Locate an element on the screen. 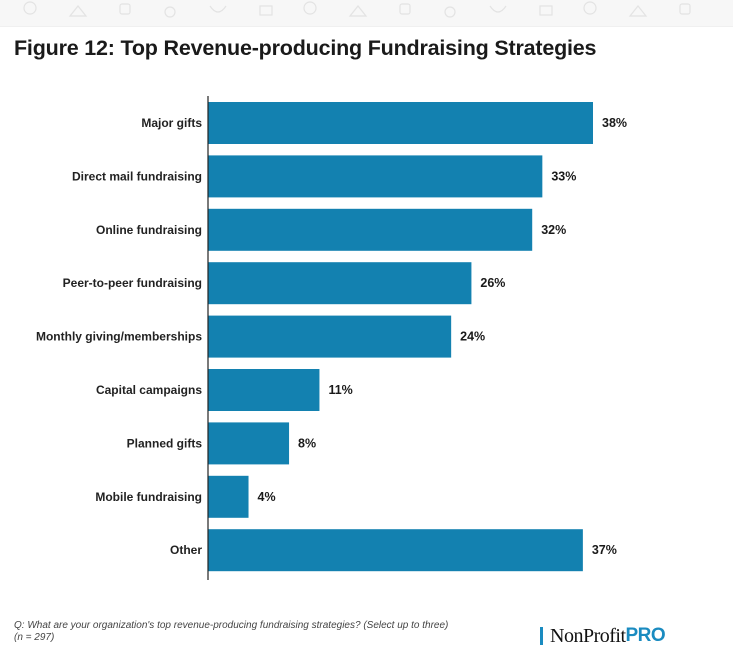 The width and height of the screenshot is (733, 660). category-label: Direct mail fundraising is located at coordinates (137, 176).